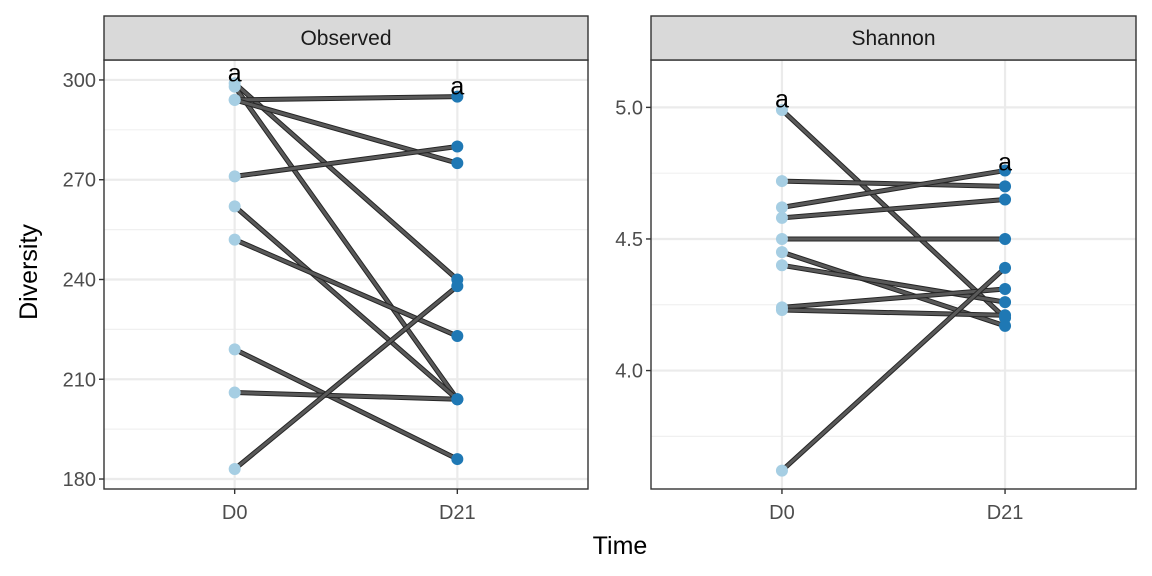  What do you see at coordinates (79, 81) in the screenshot?
I see `y-tick-label: 300` at bounding box center [79, 81].